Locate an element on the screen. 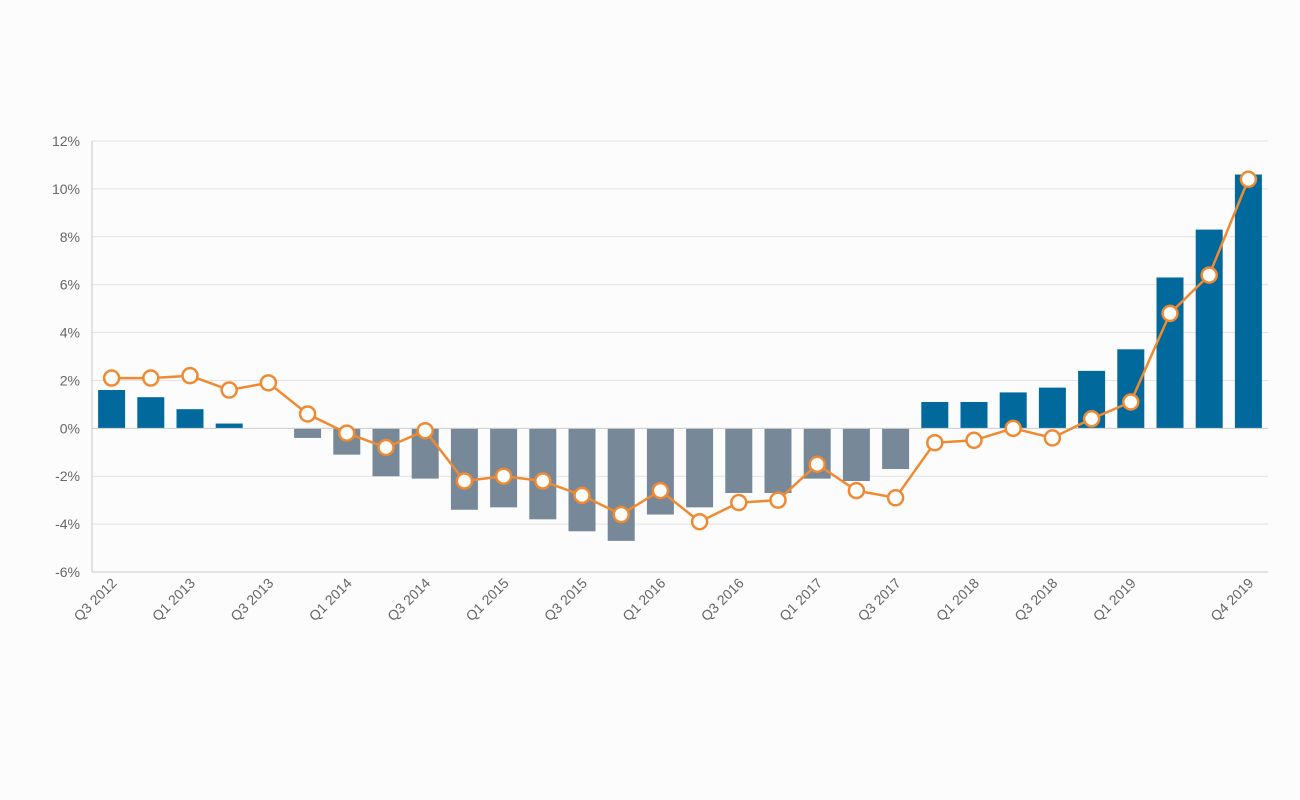 Image resolution: width=1300 pixels, height=800 pixels. x-tick-label: Q4 2019 is located at coordinates (1231, 599).